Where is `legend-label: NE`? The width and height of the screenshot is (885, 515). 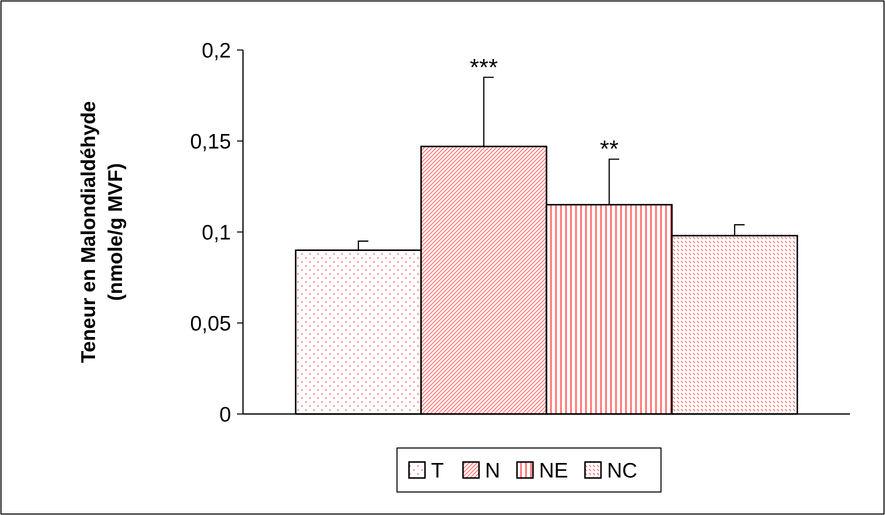
legend-label: NE is located at coordinates (553, 470).